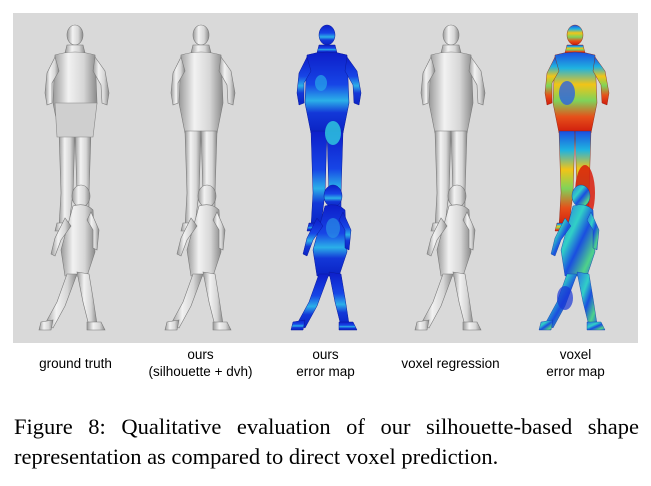 The height and width of the screenshot is (486, 651). What do you see at coordinates (325, 363) in the screenshot?
I see `column-label-ours-error-map: ours error map` at bounding box center [325, 363].